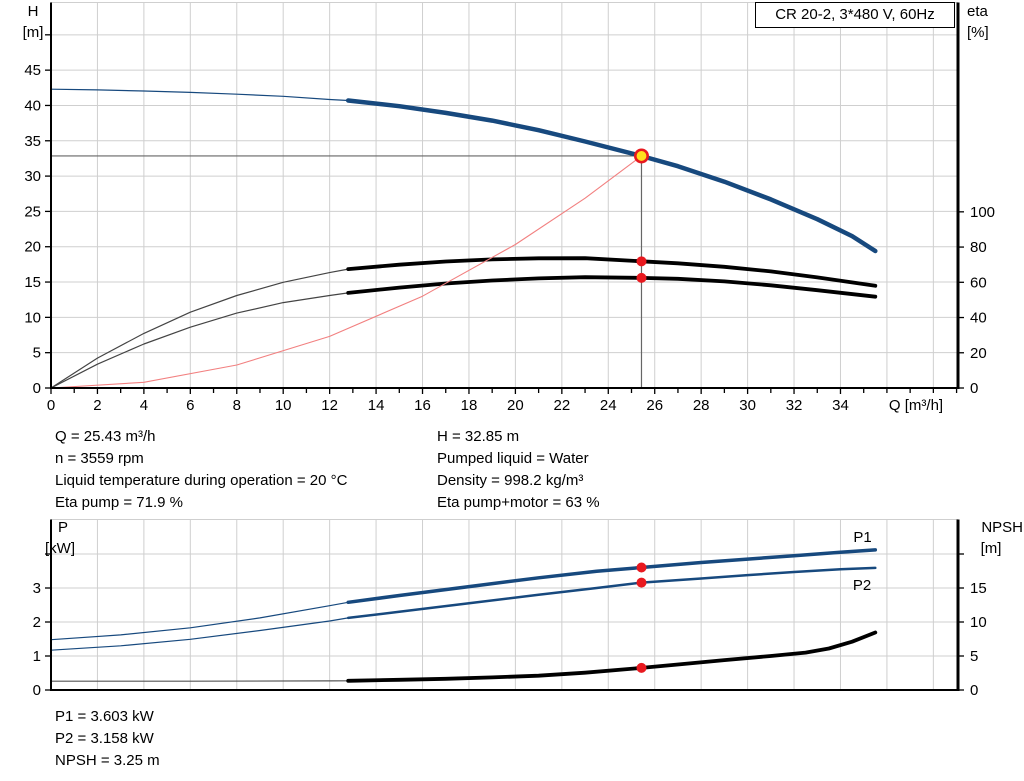 This screenshot has width=1024, height=781. Describe the element at coordinates (190, 405) in the screenshot. I see `x-tick-label: 6` at that location.